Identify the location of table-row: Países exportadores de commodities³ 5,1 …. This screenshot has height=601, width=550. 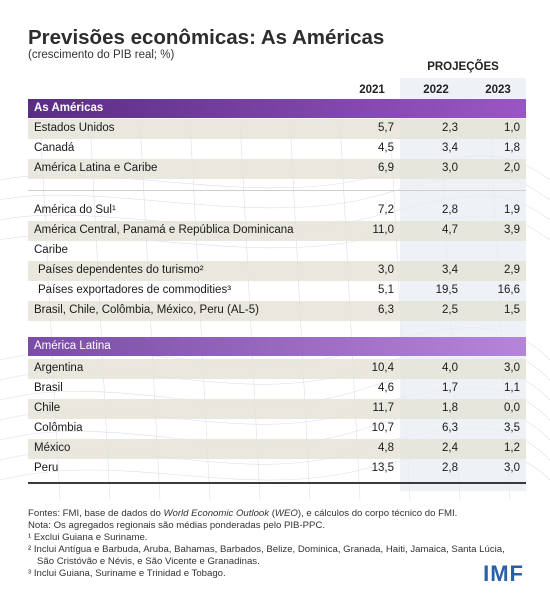
(277, 291).